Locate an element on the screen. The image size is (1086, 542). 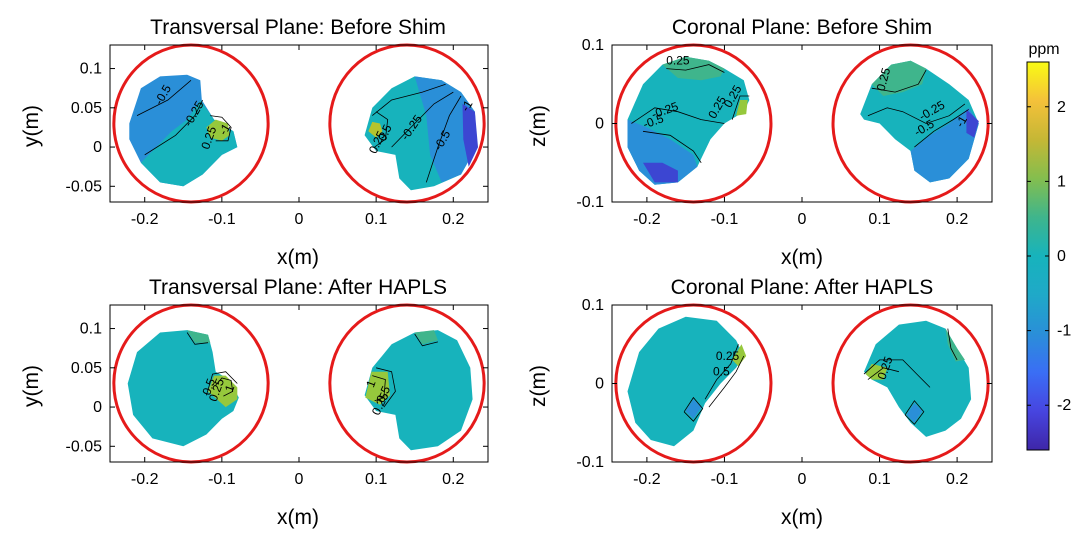
panel-title: Transversal Plane: After HAPLS is located at coordinates (298, 287).